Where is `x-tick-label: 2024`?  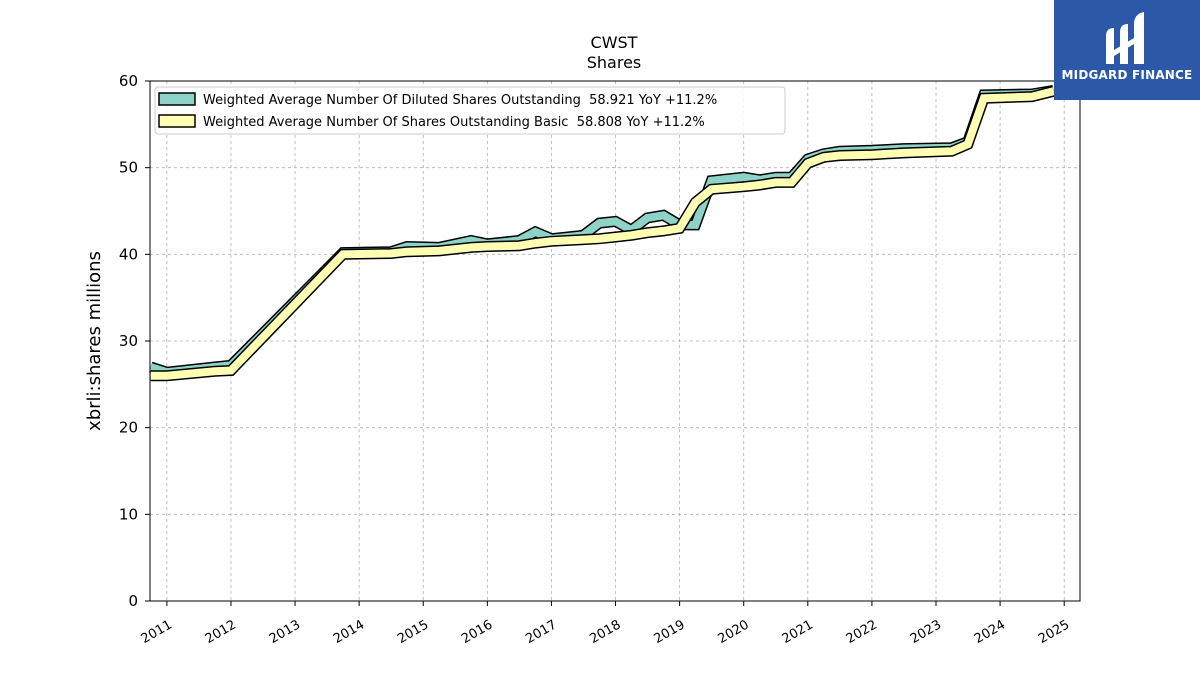
x-tick-label: 2024 is located at coordinates (990, 632).